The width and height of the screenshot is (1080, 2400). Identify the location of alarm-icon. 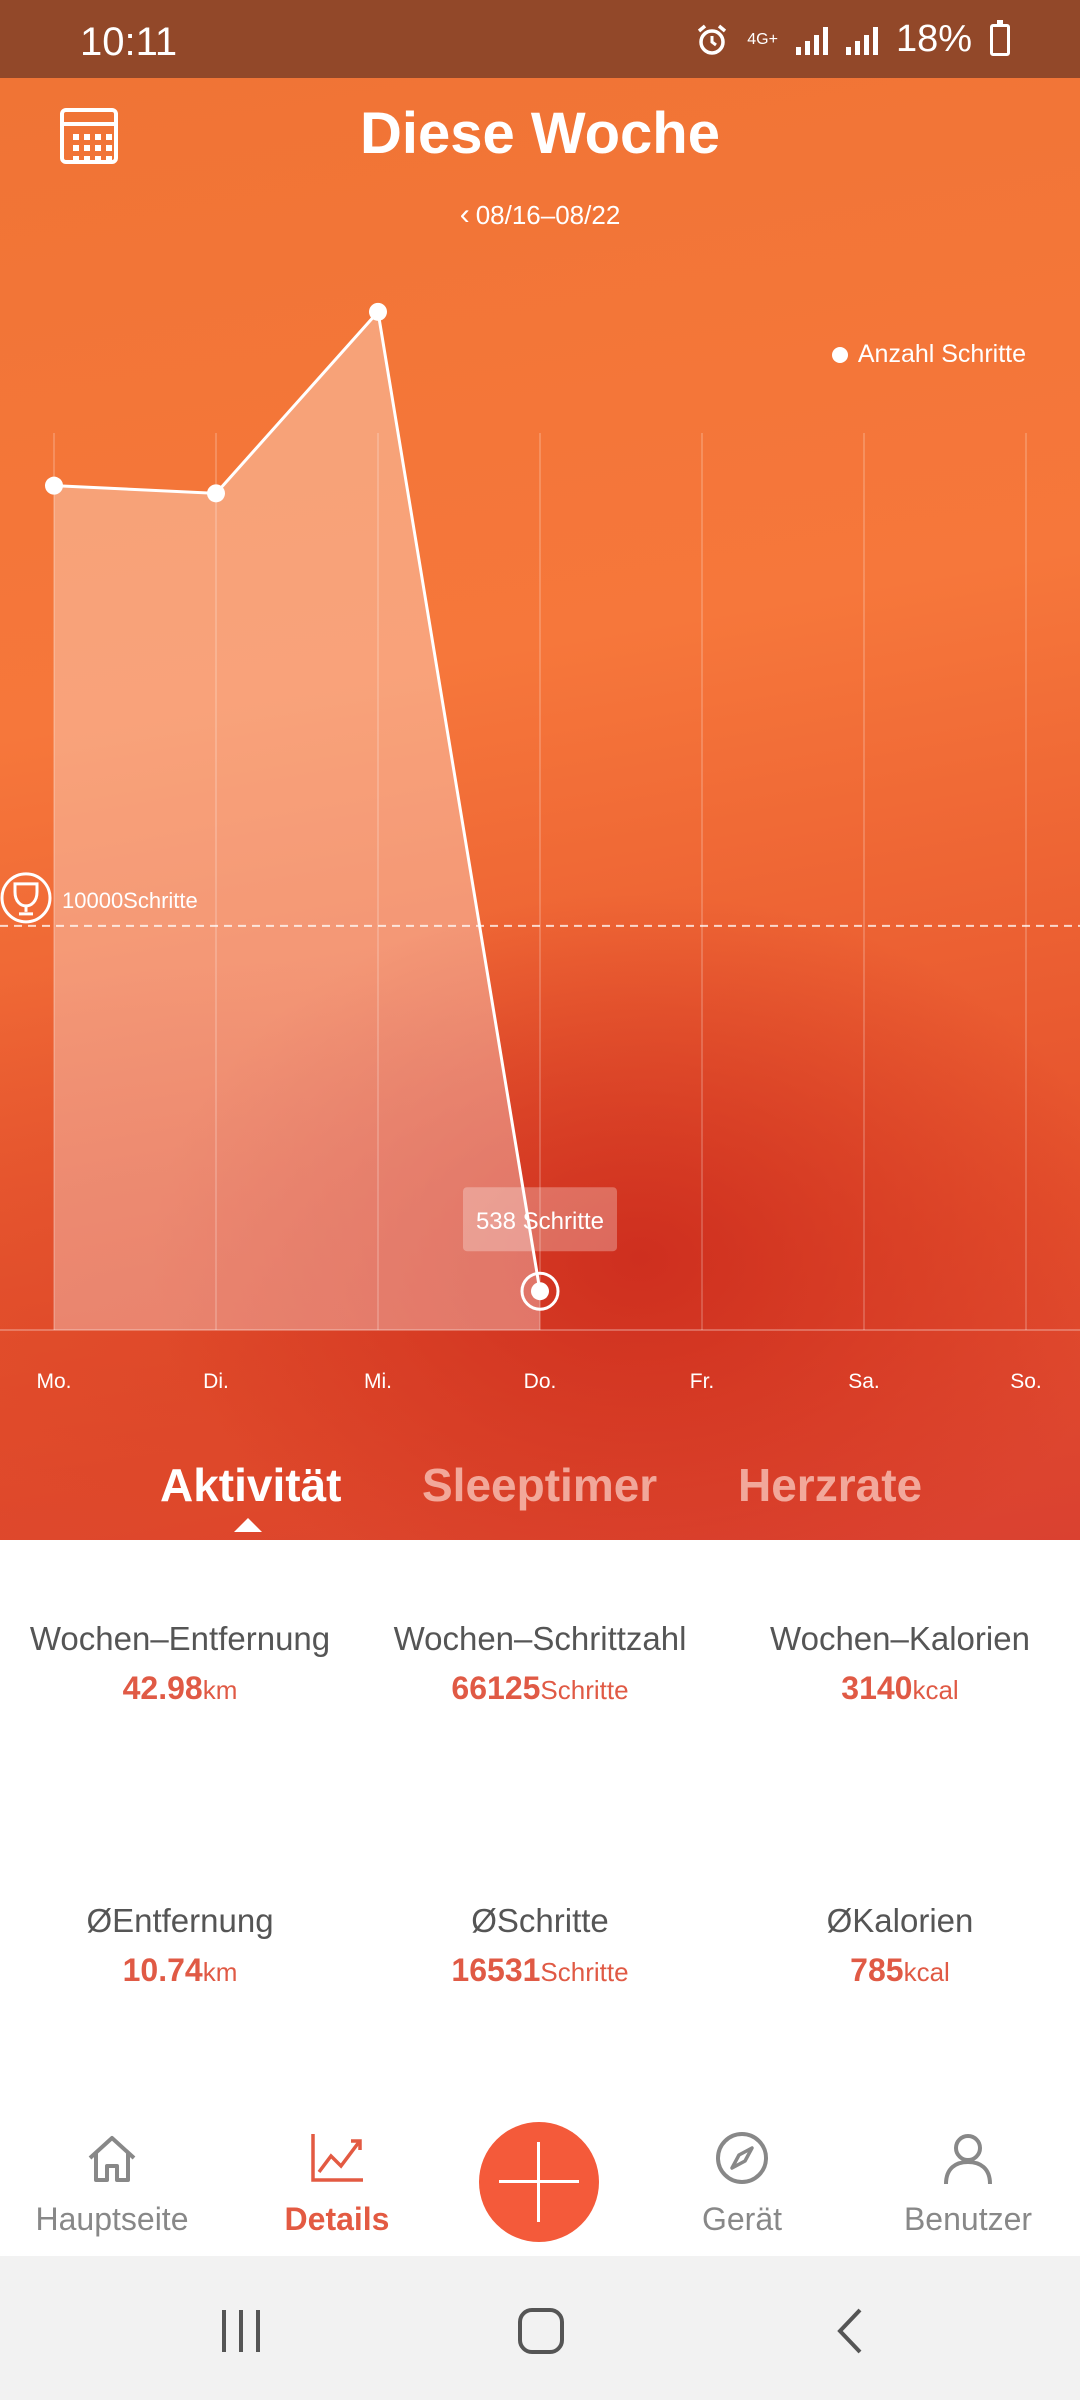
(712, 39).